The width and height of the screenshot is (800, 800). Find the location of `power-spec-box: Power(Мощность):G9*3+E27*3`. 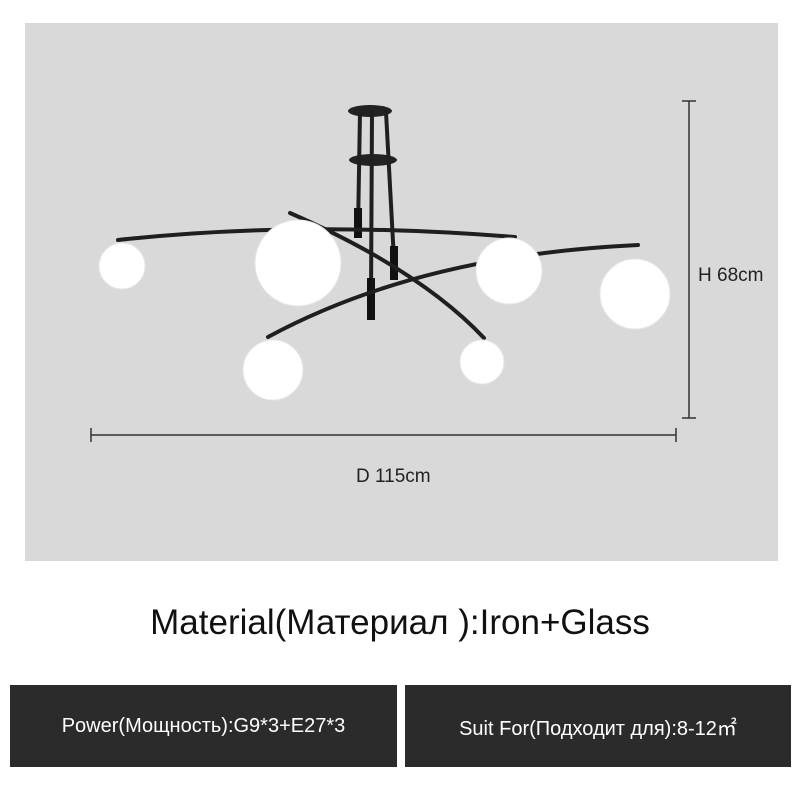

power-spec-box: Power(Мощность):G9*3+E27*3 is located at coordinates (203, 726).